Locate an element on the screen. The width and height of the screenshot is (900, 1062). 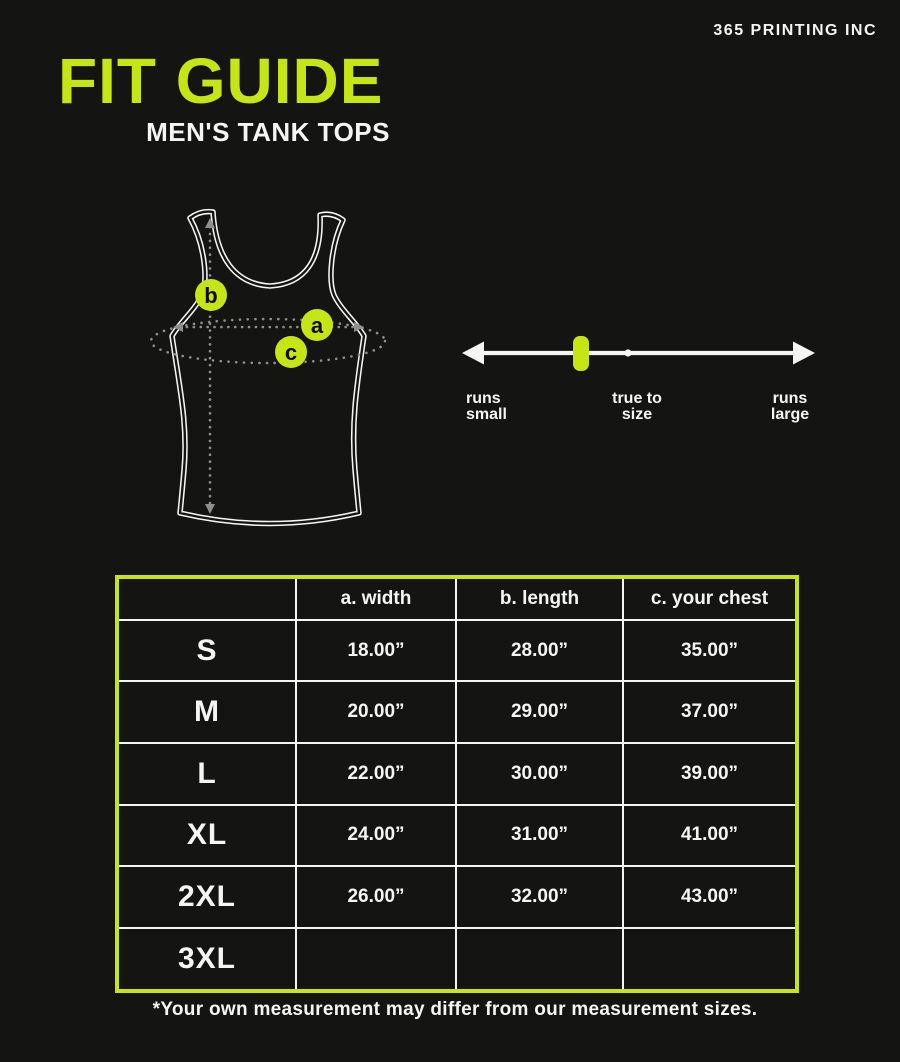
left-arrow-icon is located at coordinates (473, 353).